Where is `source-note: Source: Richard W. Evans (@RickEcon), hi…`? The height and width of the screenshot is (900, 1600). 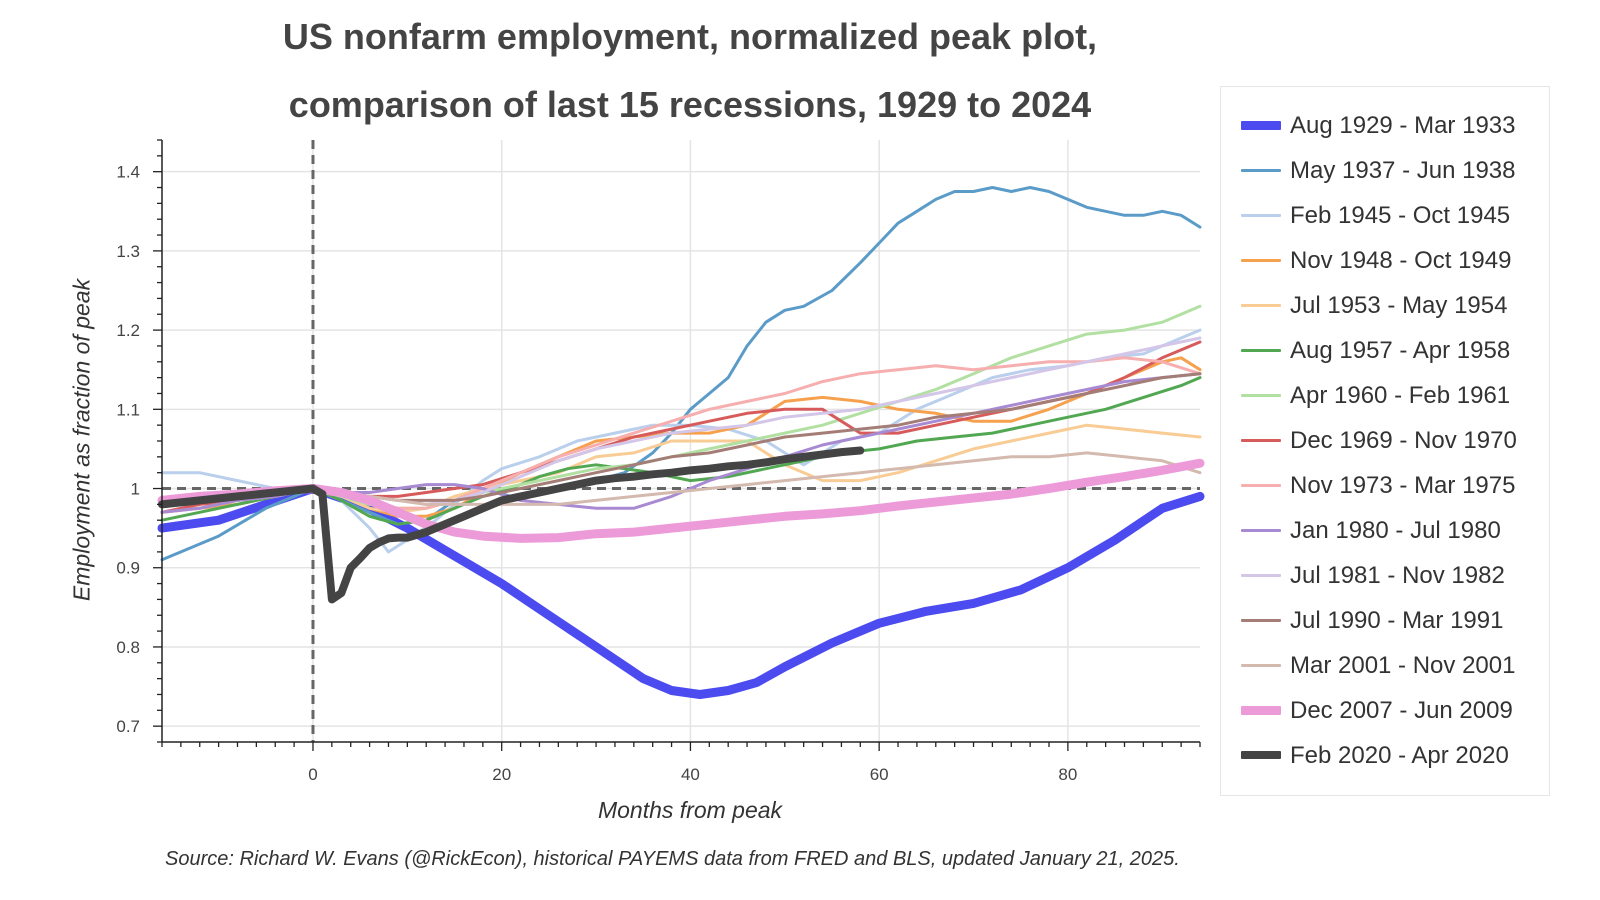 source-note: Source: Richard W. Evans (@RickEcon), hi… is located at coordinates (672, 859).